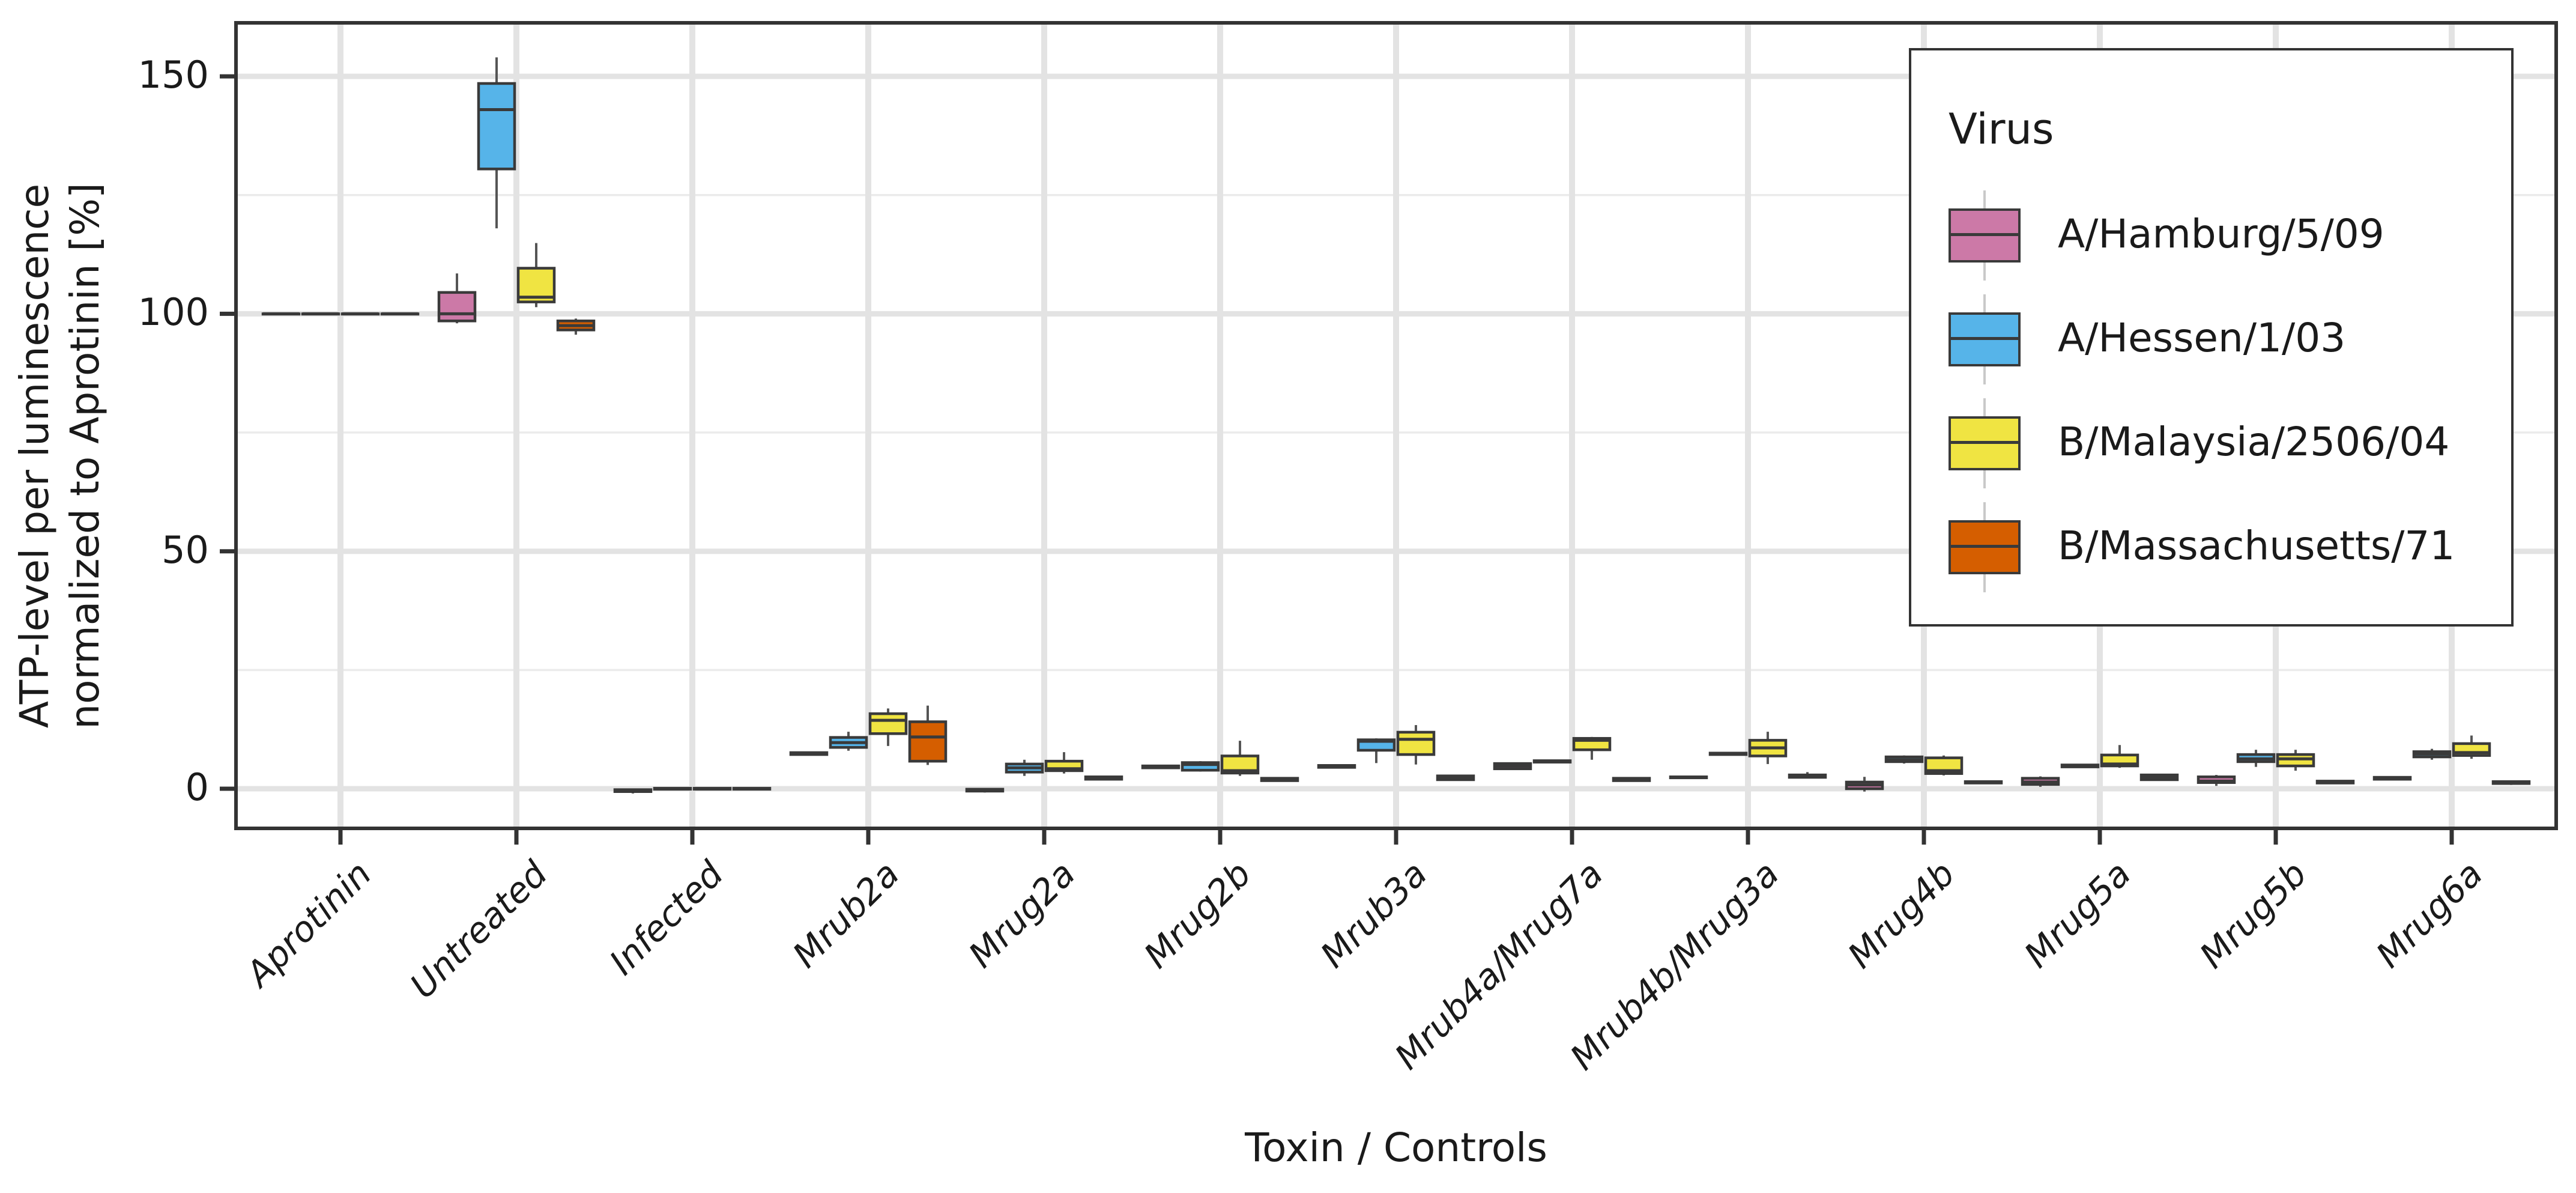 The image size is (2576, 1193). I want to click on legend-row: B/Massachusetts/71, so click(2219, 547).